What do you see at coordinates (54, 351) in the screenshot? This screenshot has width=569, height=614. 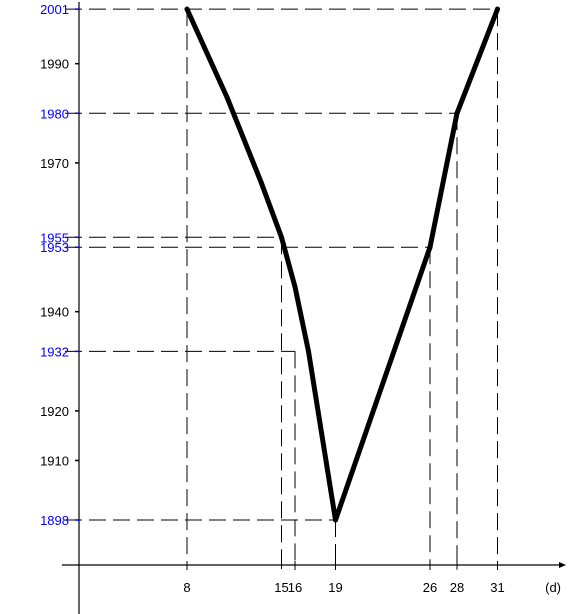 I see `y-tick-label-1932: 1932` at bounding box center [54, 351].